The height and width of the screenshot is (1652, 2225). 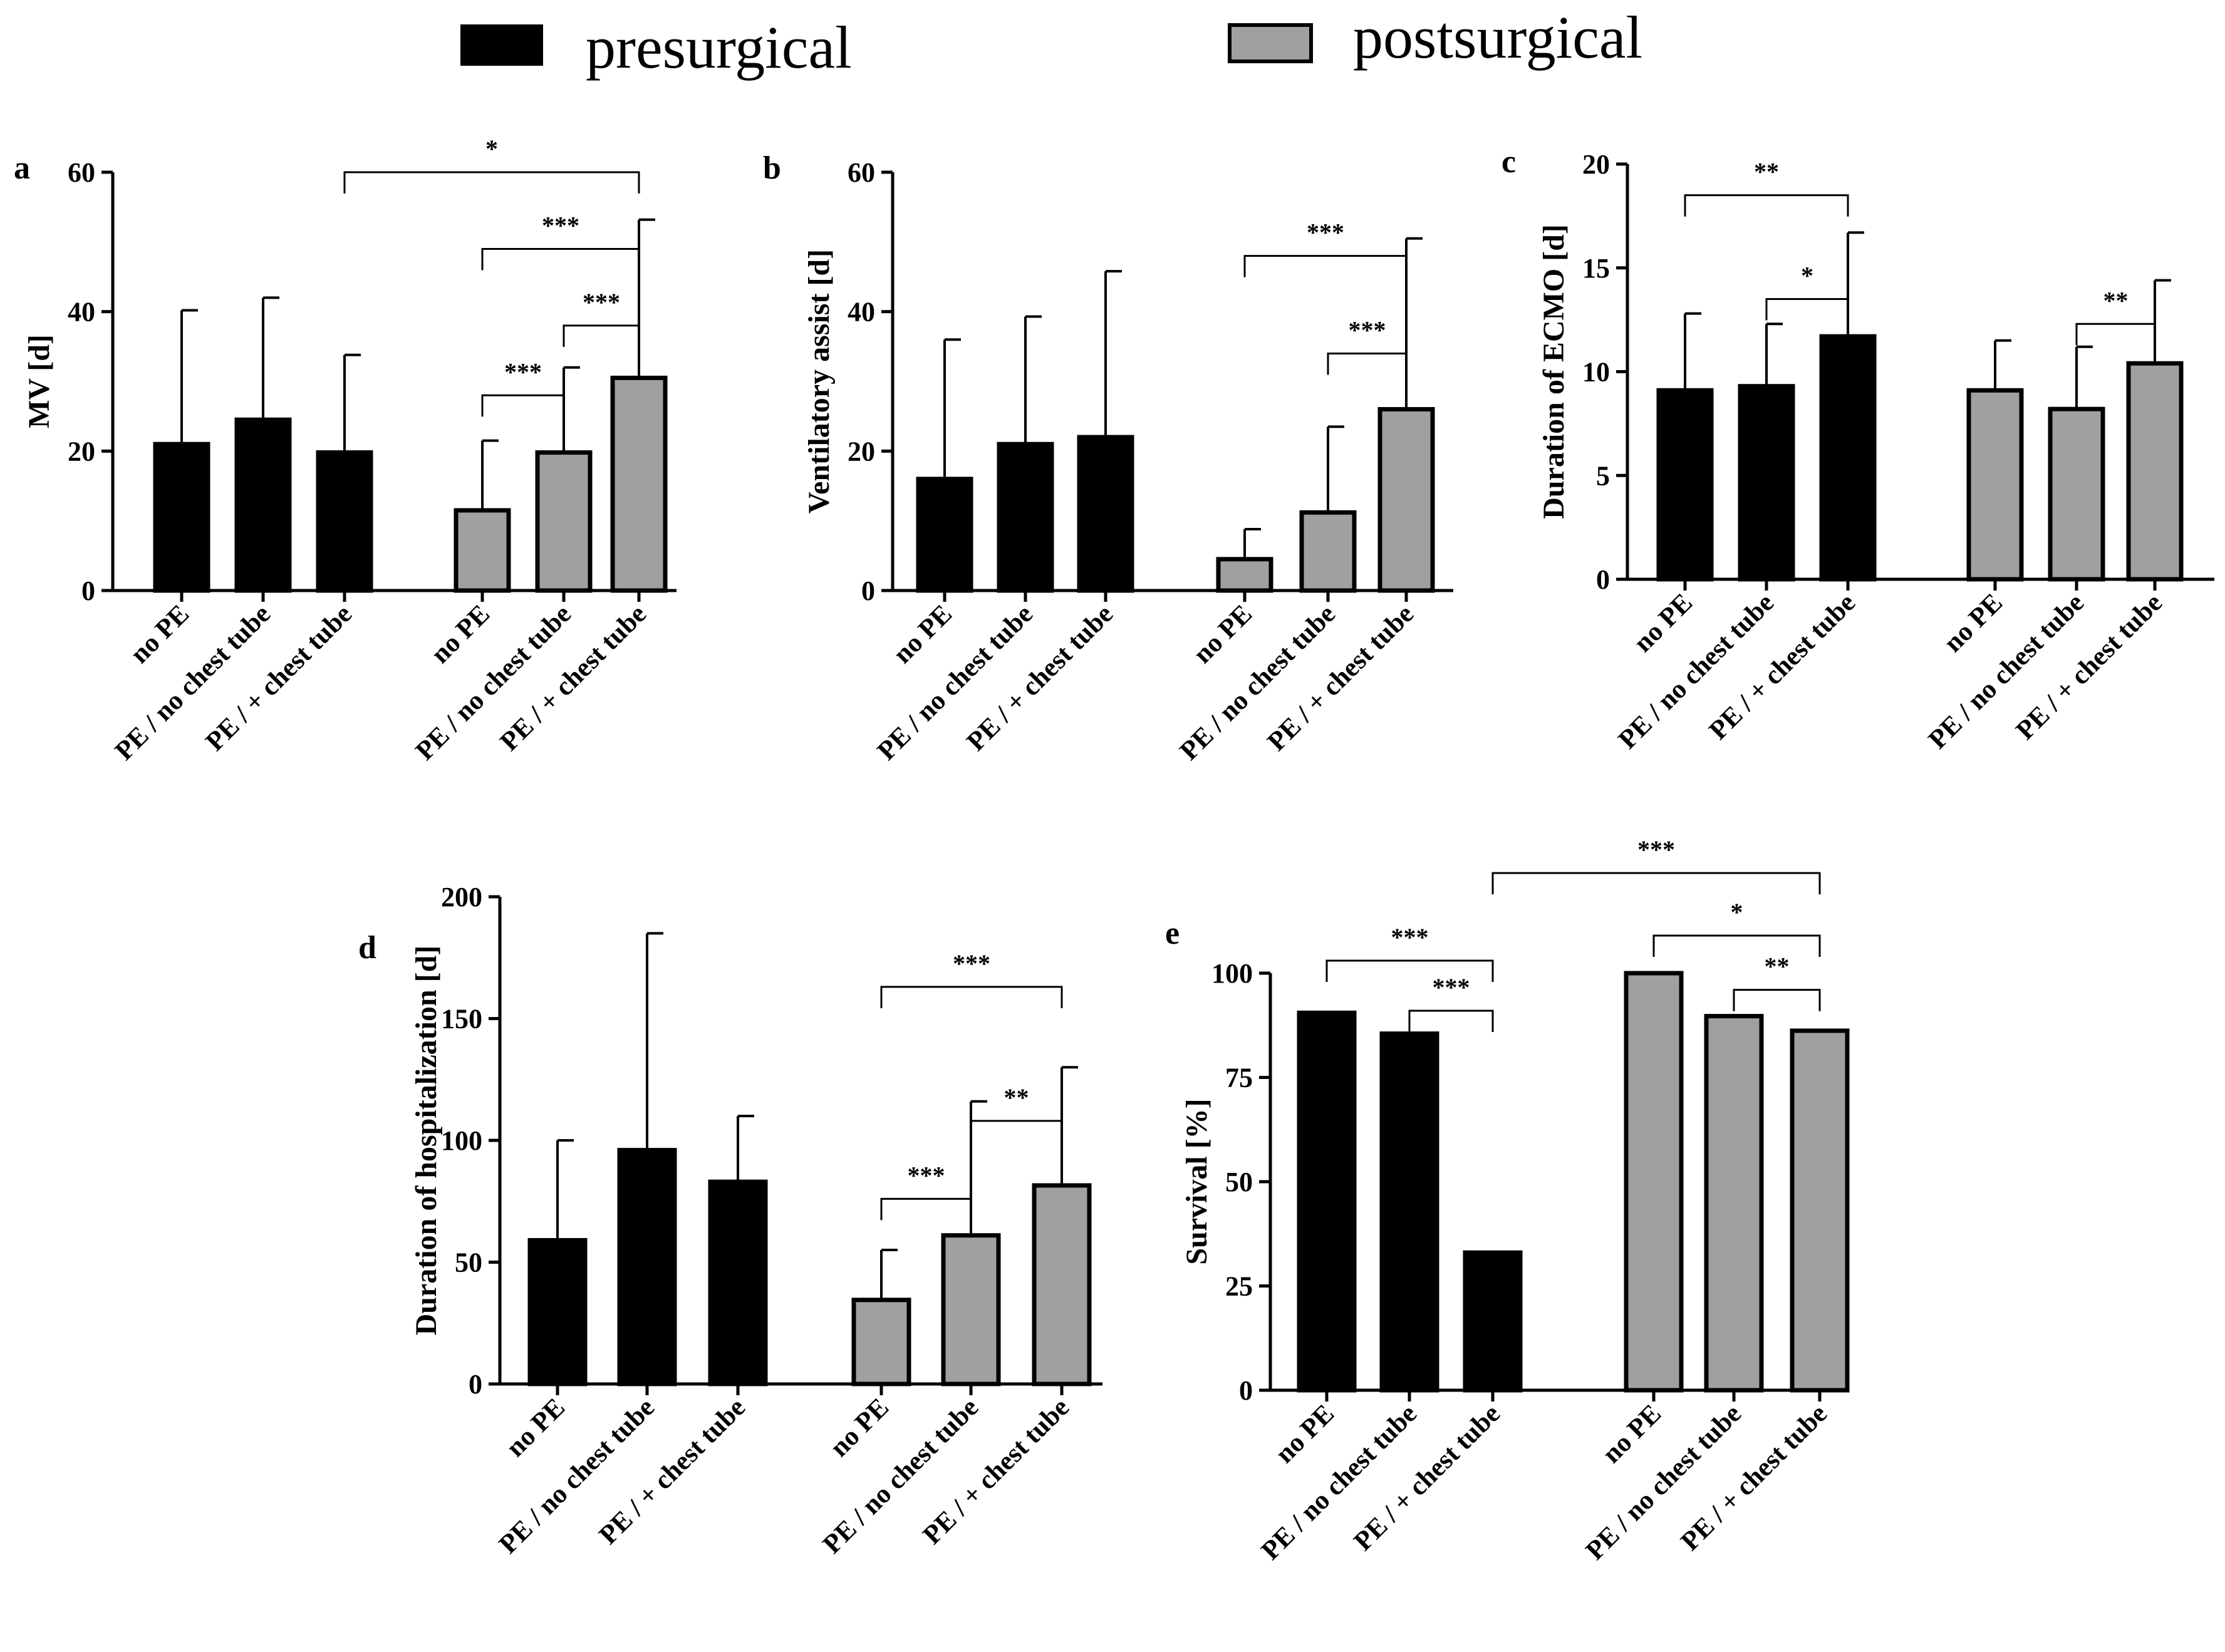 I want to click on y-tick-label: 25, so click(x=1239, y=1286).